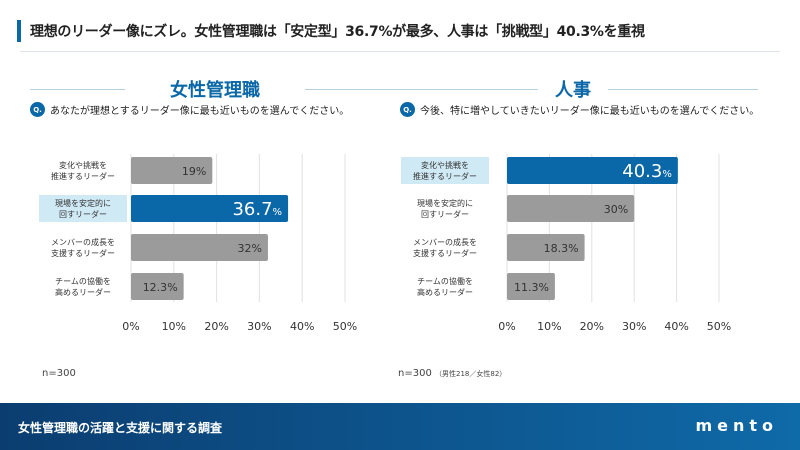 This screenshot has height=450, width=800. What do you see at coordinates (257, 209) in the screenshot?
I see `data-label: 36.7%` at bounding box center [257, 209].